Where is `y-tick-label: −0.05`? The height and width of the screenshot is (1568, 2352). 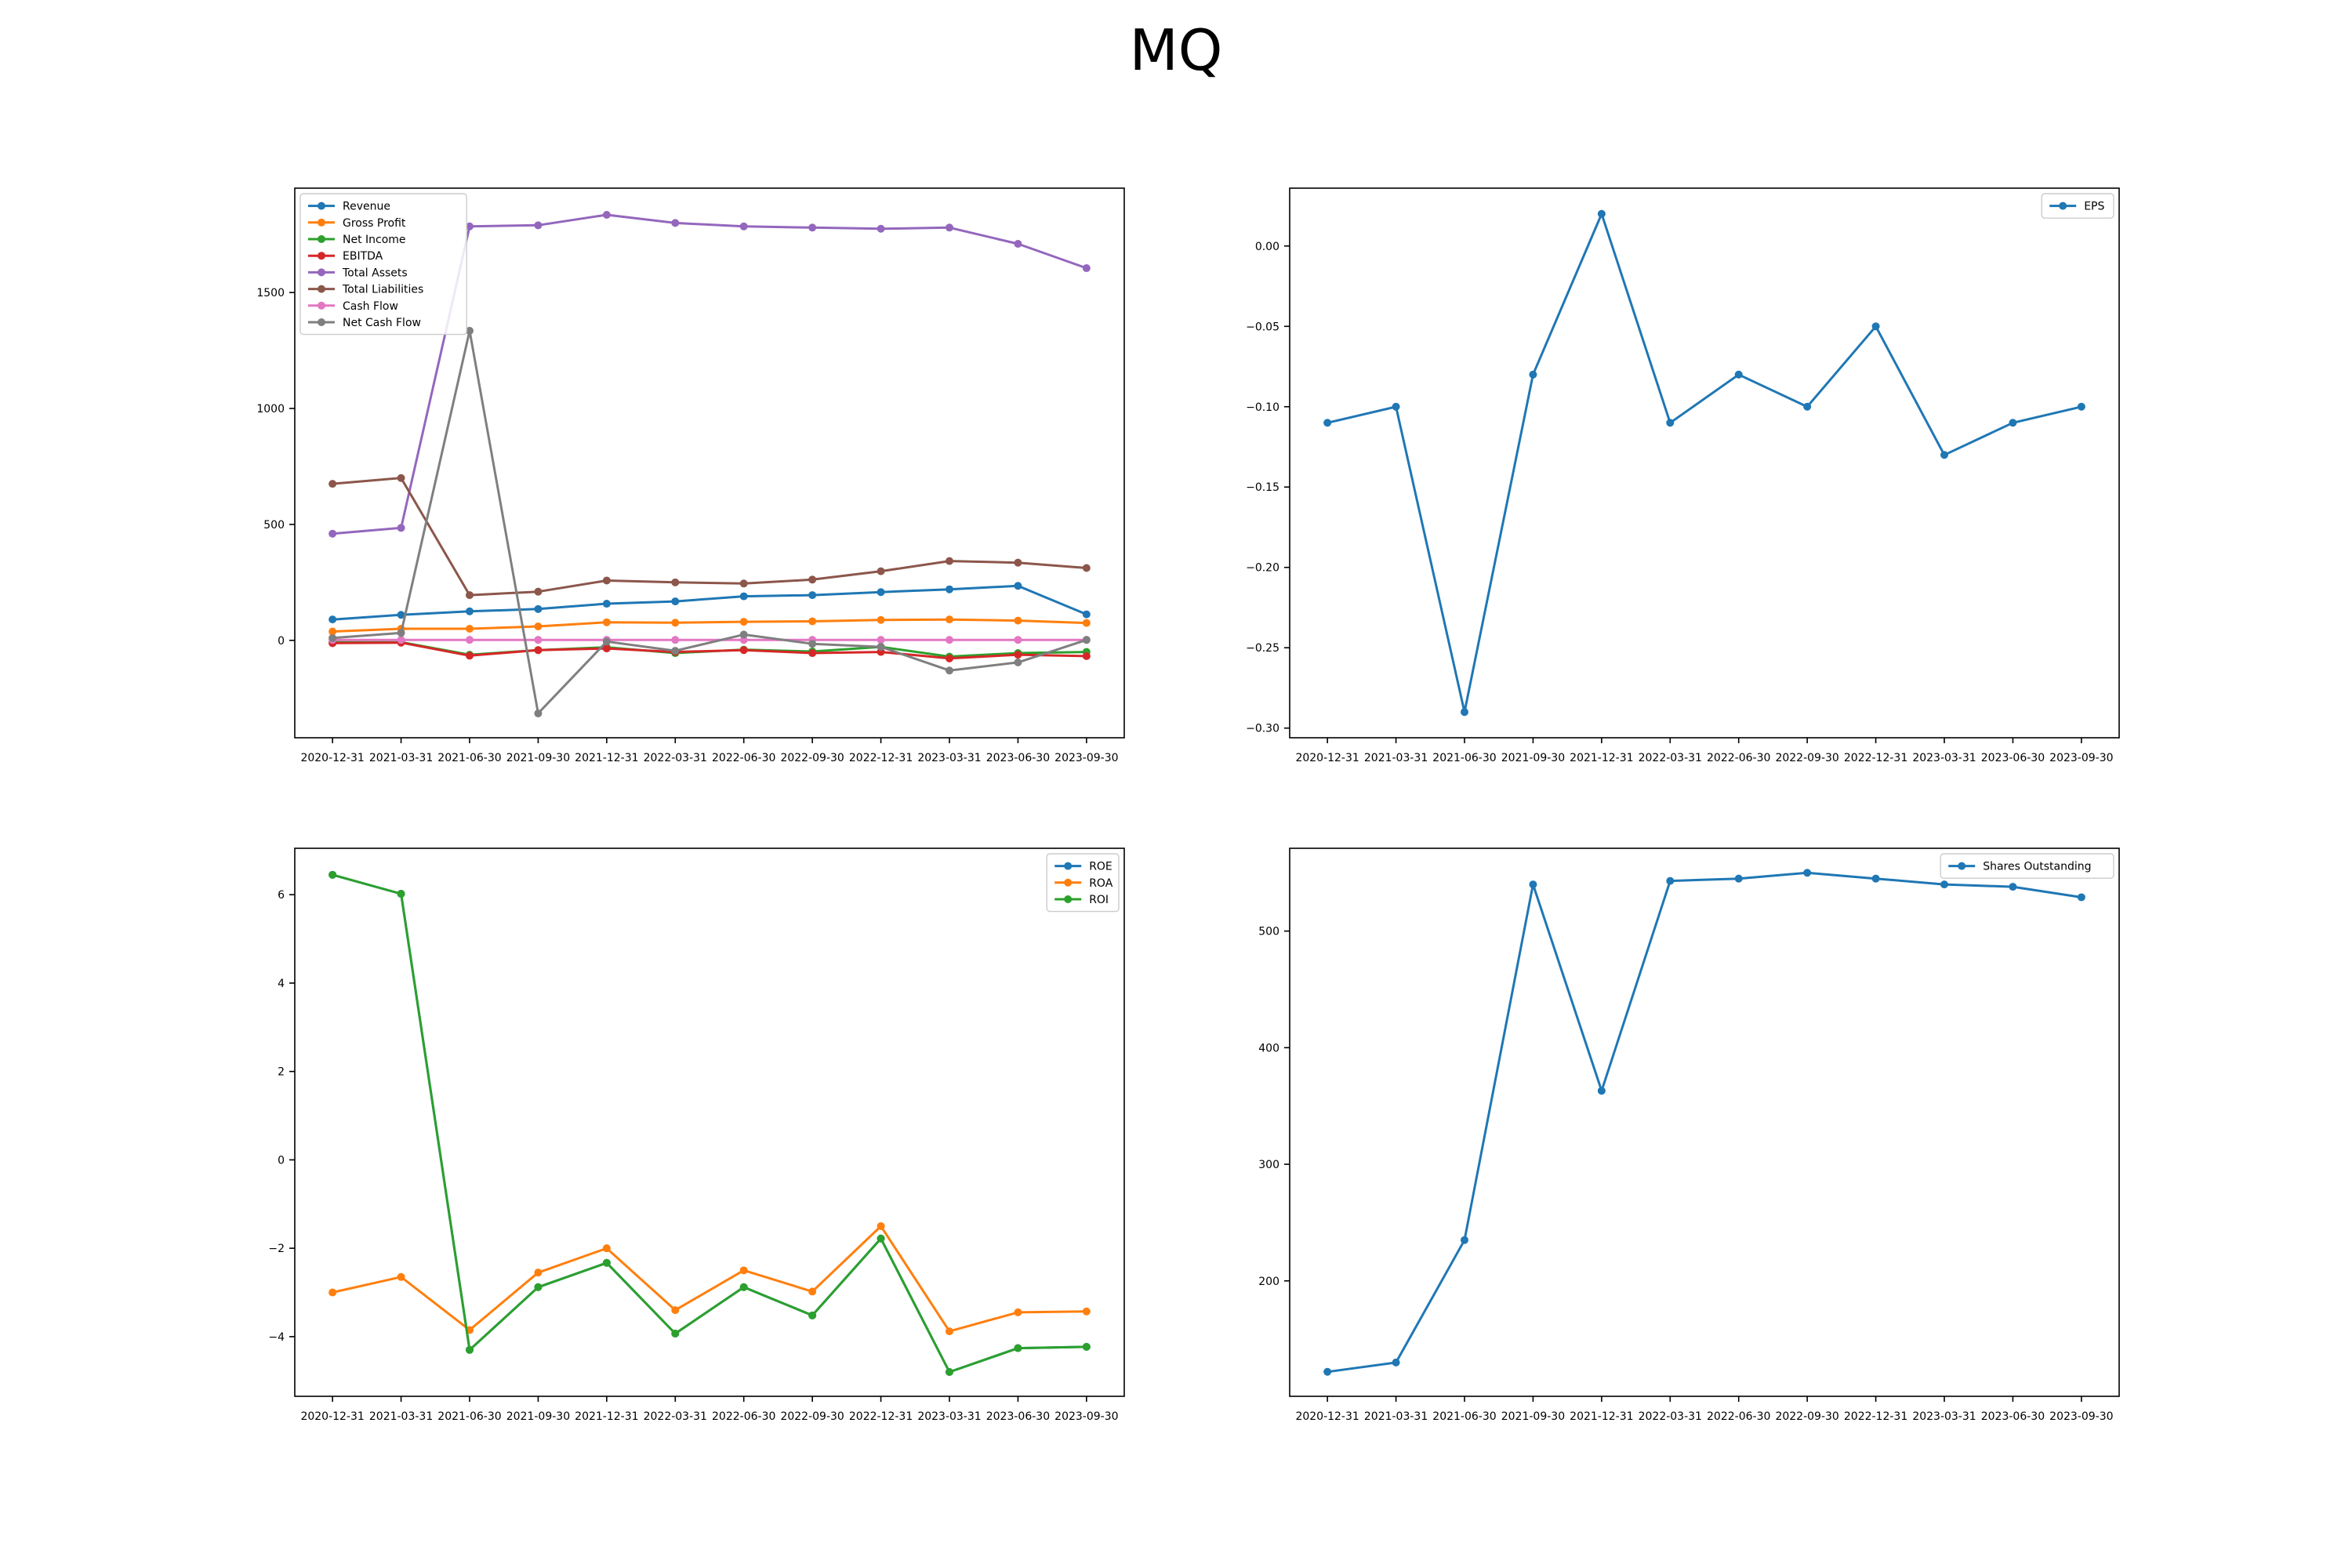 y-tick-label: −0.05 is located at coordinates (1262, 327).